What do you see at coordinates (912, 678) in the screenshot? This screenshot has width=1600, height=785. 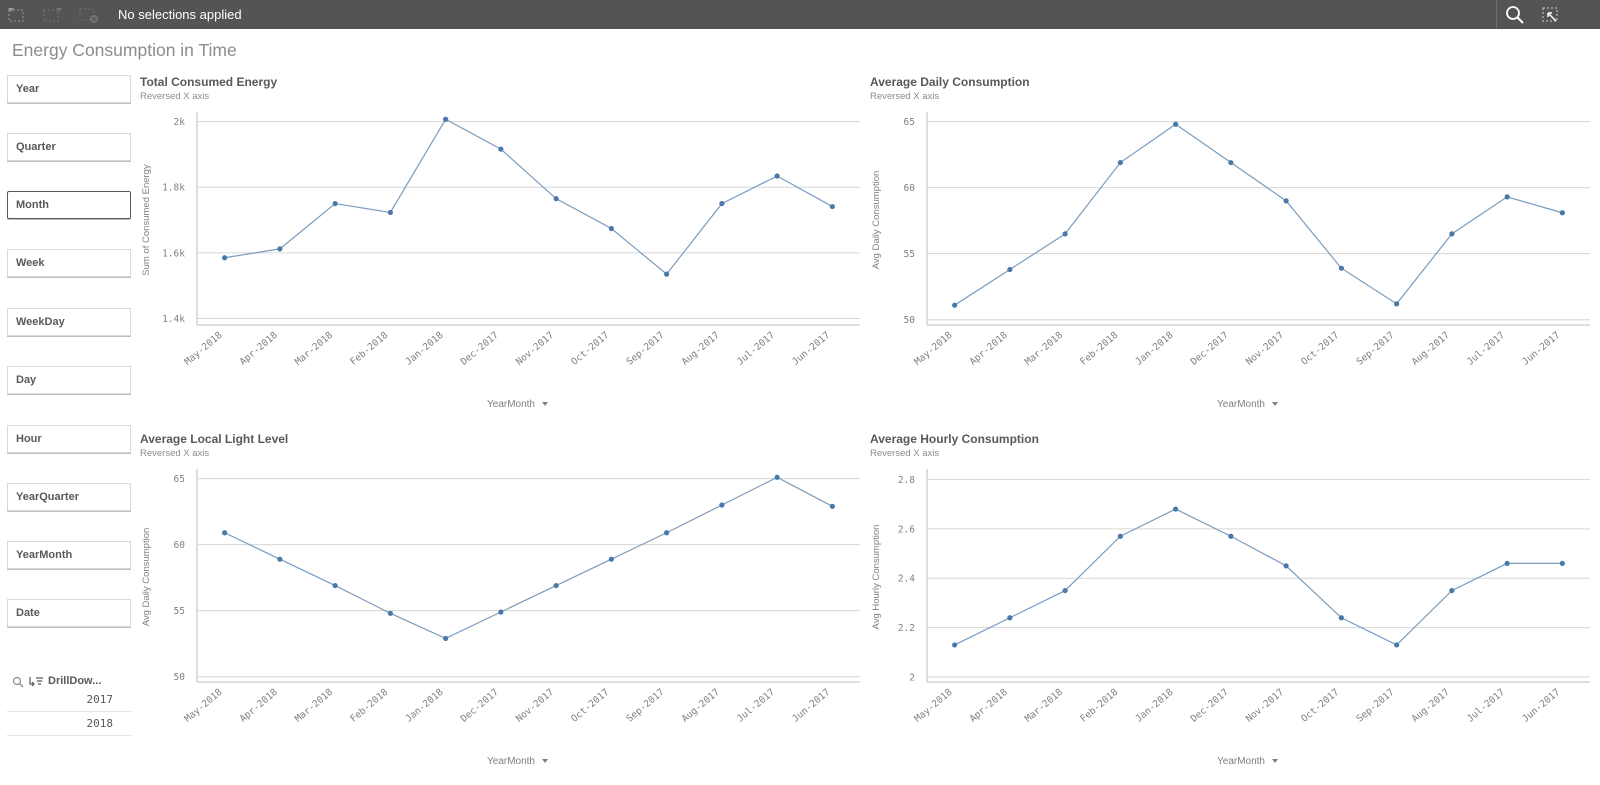 I see `y-tick-label: 2` at bounding box center [912, 678].